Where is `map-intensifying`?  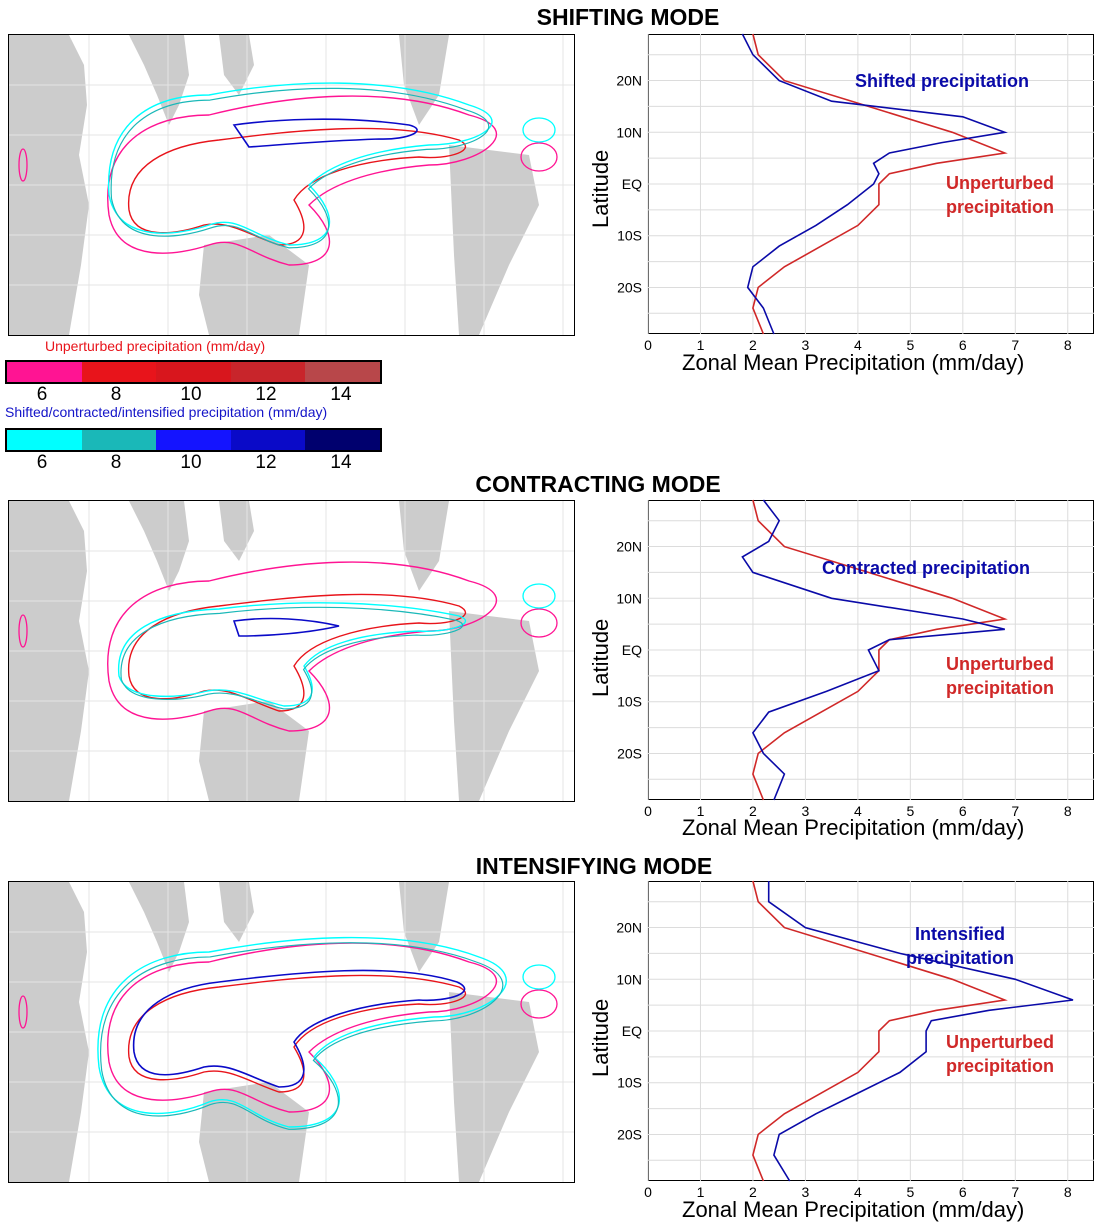
map-intensifying is located at coordinates (291, 1032).